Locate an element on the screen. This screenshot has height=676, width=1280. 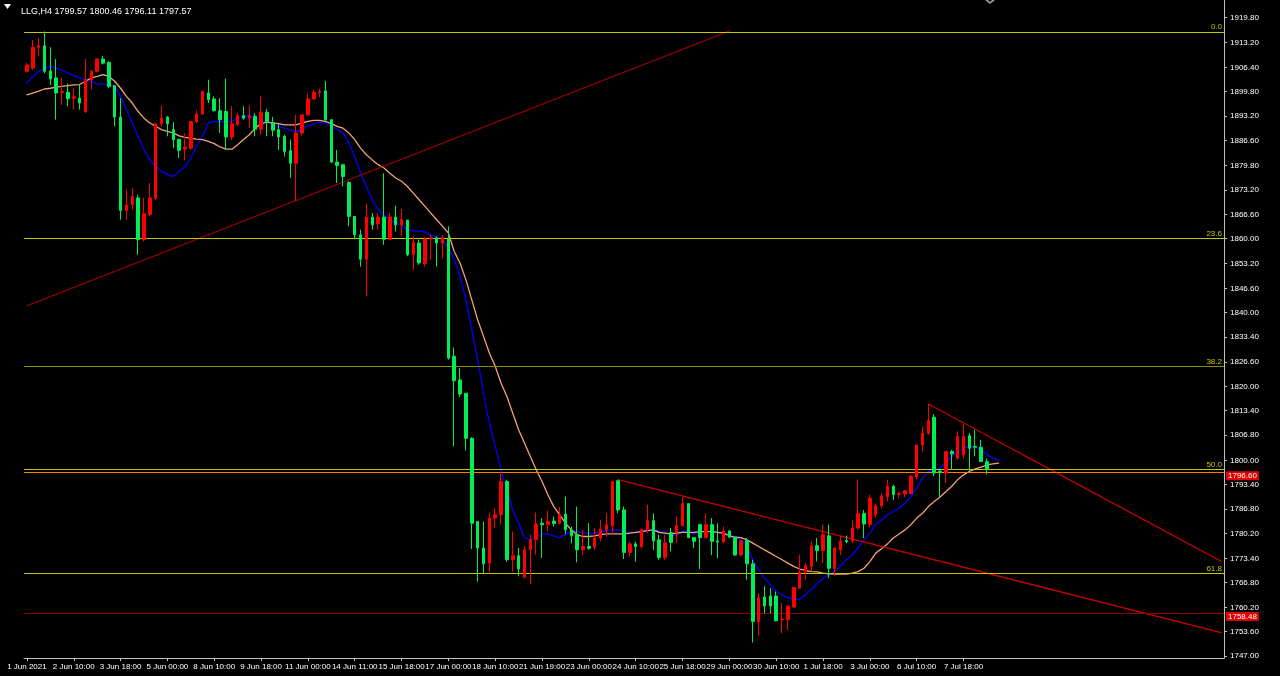
x-tick-label: 2 Jun 10:00 is located at coordinates (74, 666).